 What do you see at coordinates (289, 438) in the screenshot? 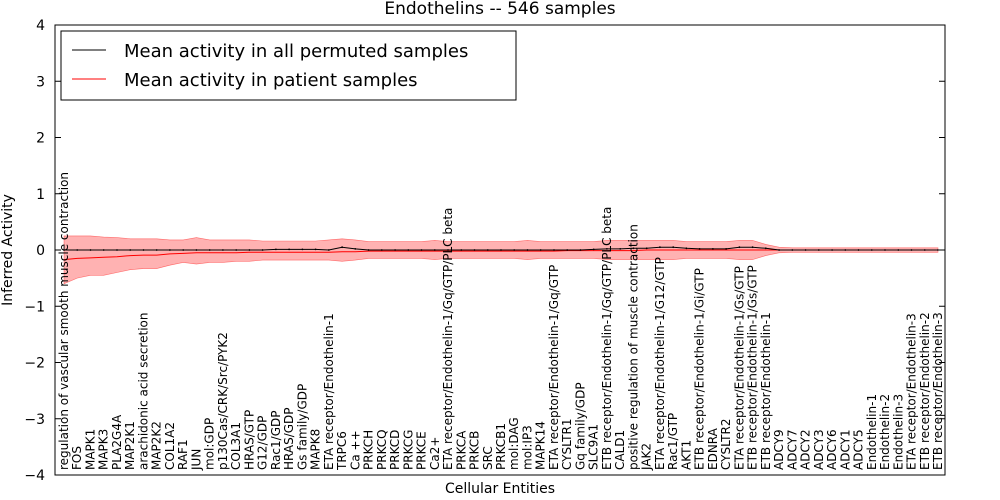
I see `entity-label: HRAS/GDP` at bounding box center [289, 438].